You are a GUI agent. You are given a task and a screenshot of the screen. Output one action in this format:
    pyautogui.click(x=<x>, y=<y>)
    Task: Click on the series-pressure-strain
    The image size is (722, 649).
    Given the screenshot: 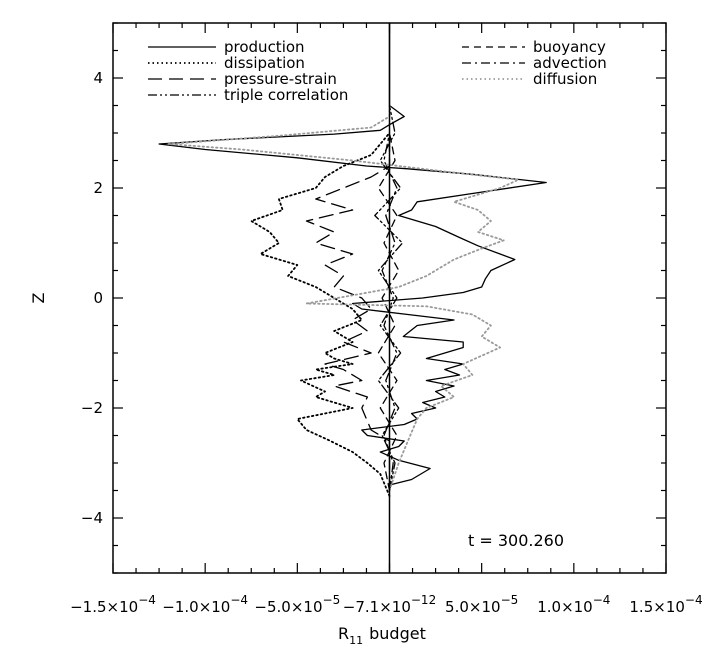 What is the action you would take?
    pyautogui.click(x=348, y=312)
    